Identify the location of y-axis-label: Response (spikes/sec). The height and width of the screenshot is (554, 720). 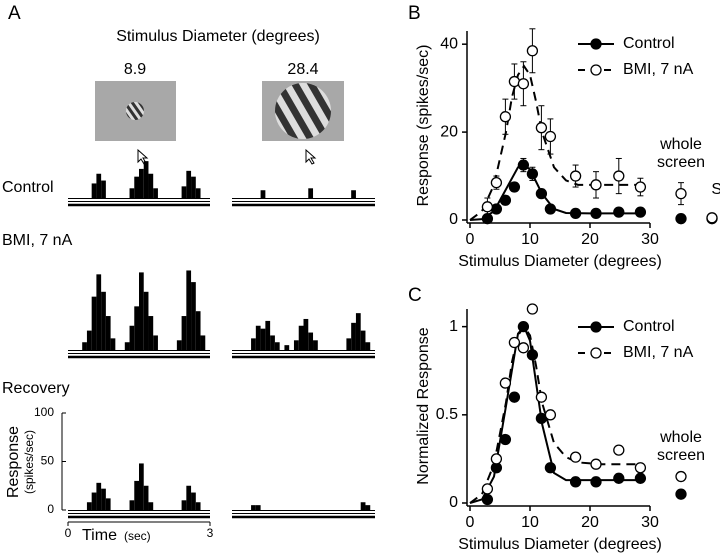
(423, 126).